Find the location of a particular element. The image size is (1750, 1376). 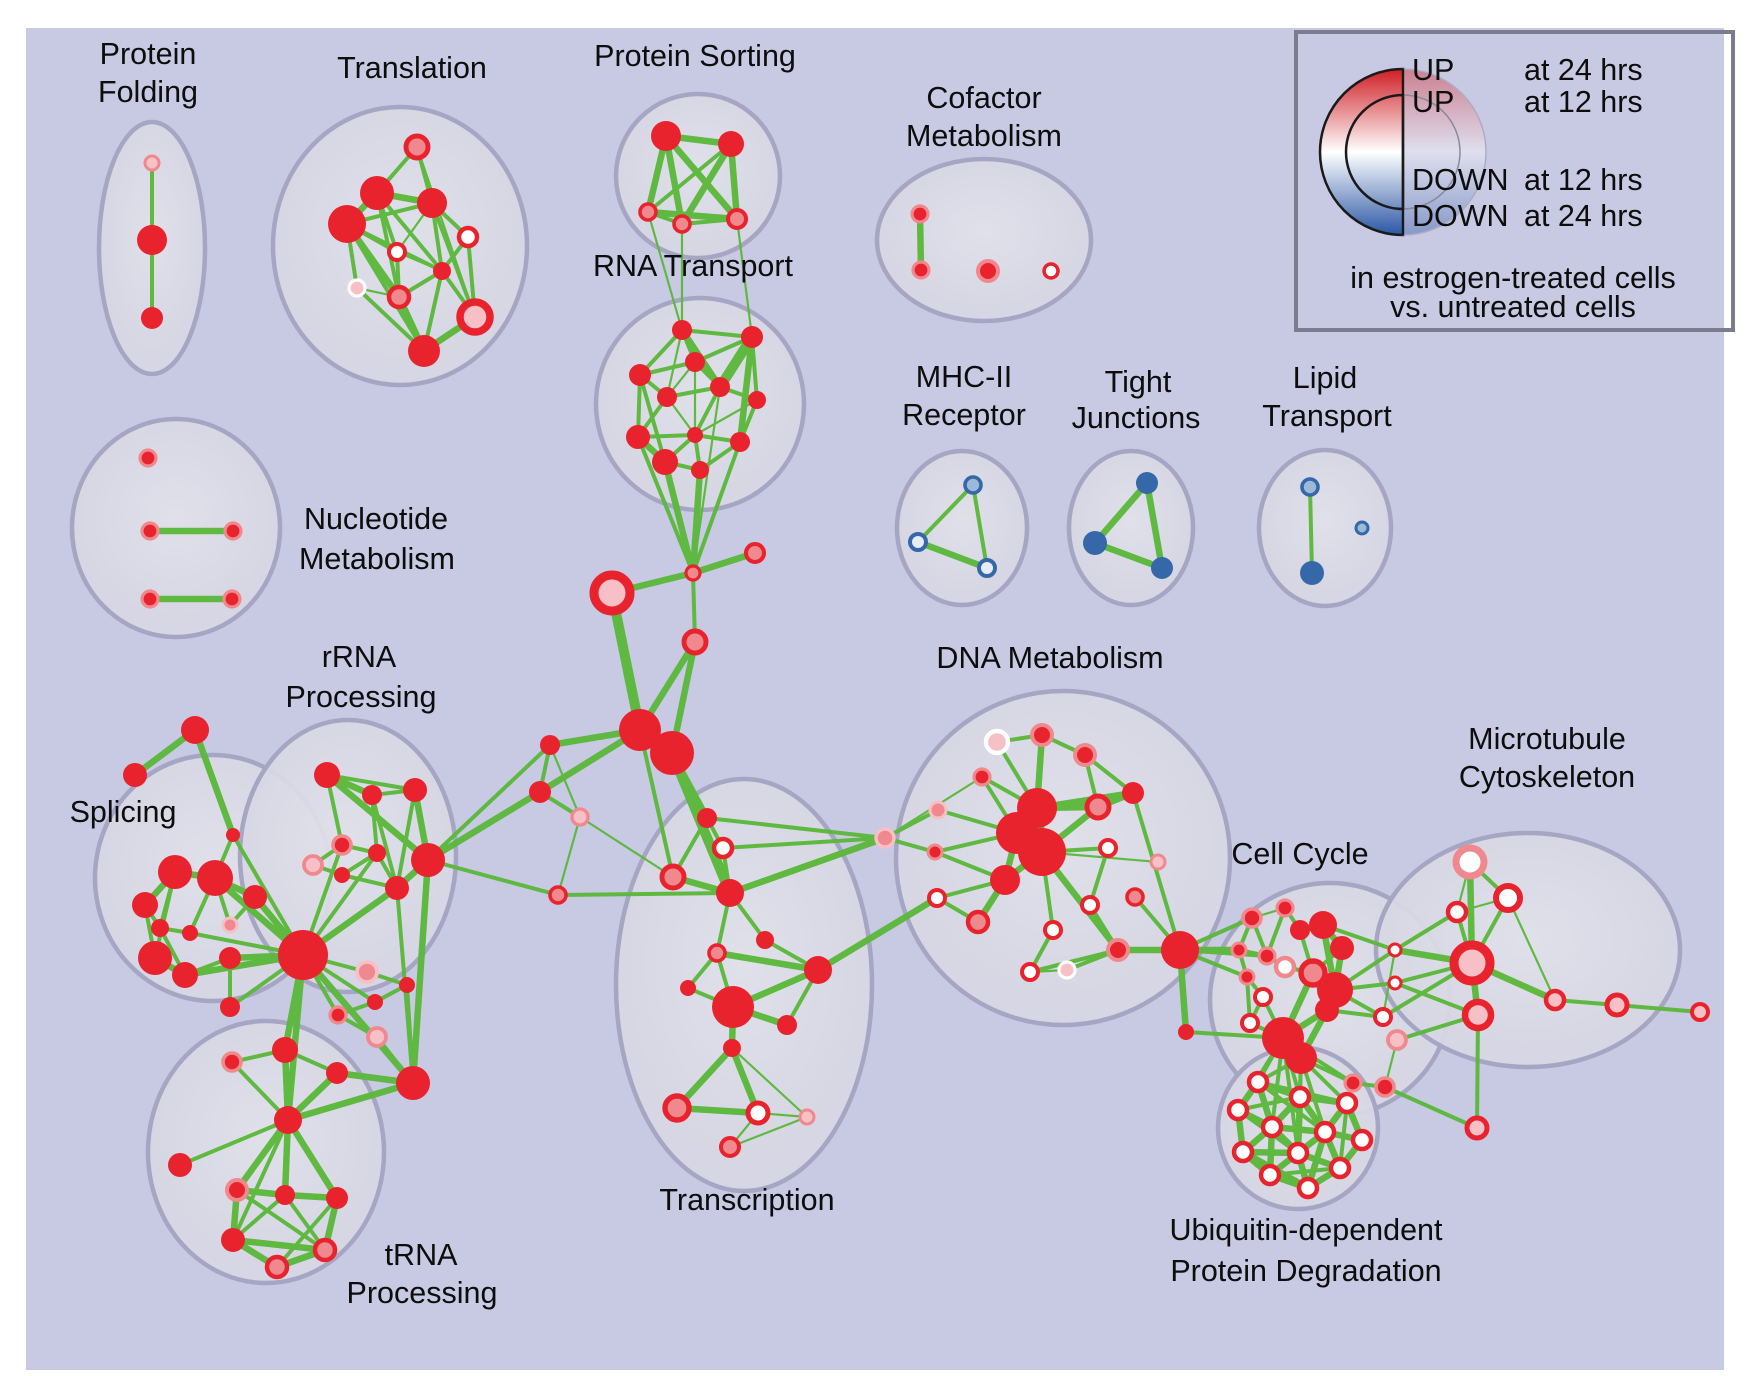

legend-circle-left-half is located at coordinates (1361, 152).